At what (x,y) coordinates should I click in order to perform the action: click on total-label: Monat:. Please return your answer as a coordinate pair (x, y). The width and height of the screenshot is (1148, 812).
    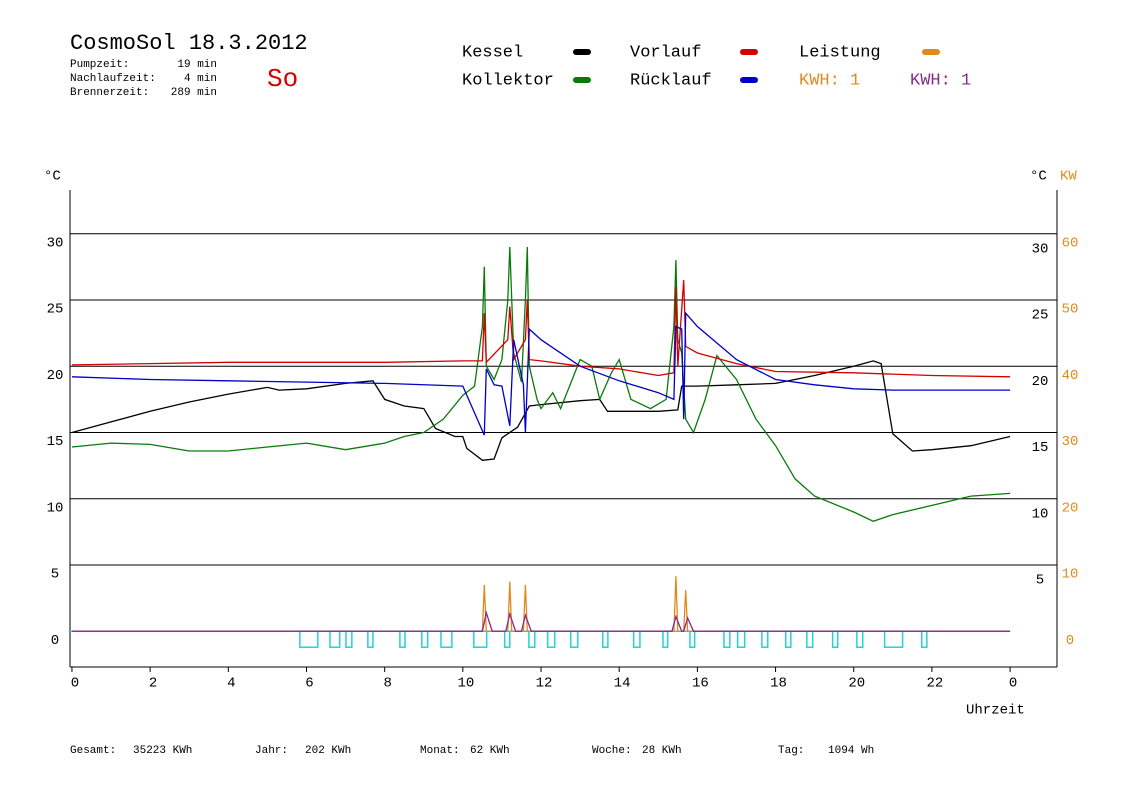
    Looking at the image, I should click on (440, 751).